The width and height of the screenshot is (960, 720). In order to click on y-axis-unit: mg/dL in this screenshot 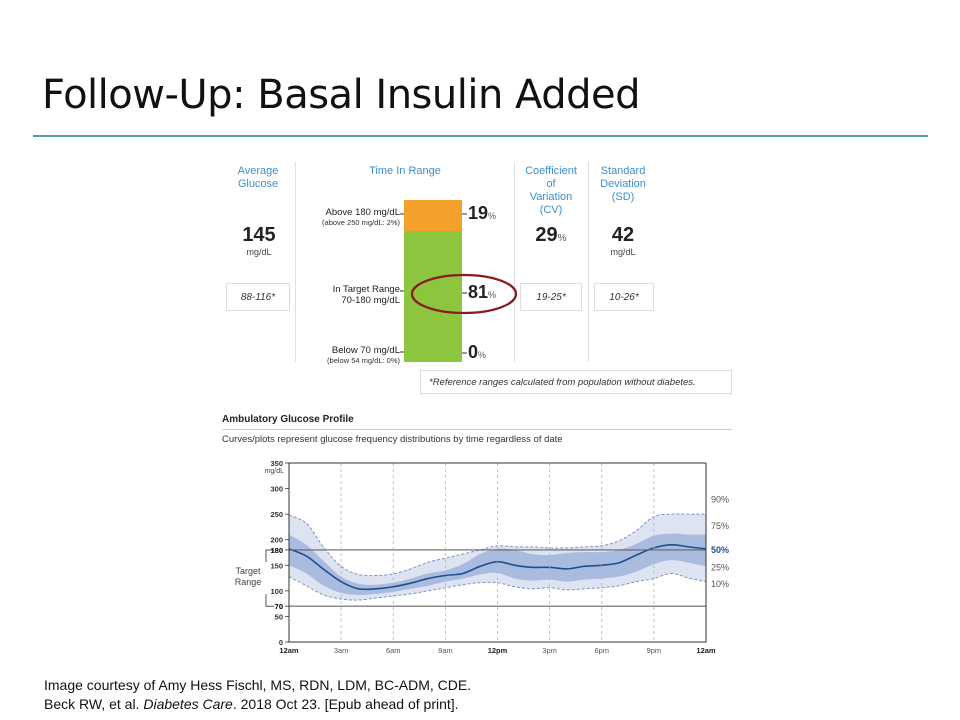, I will do `click(275, 471)`.